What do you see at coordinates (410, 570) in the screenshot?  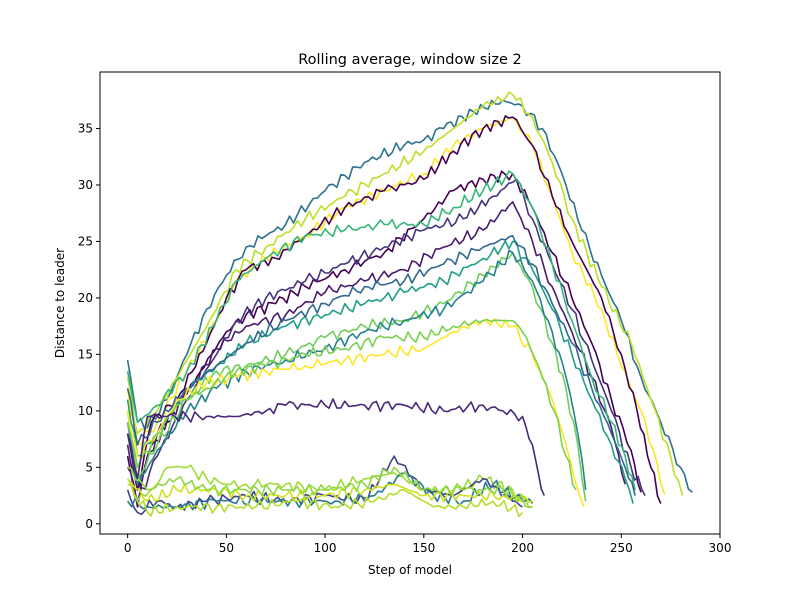 I see `x-axis-label: Step of model` at bounding box center [410, 570].